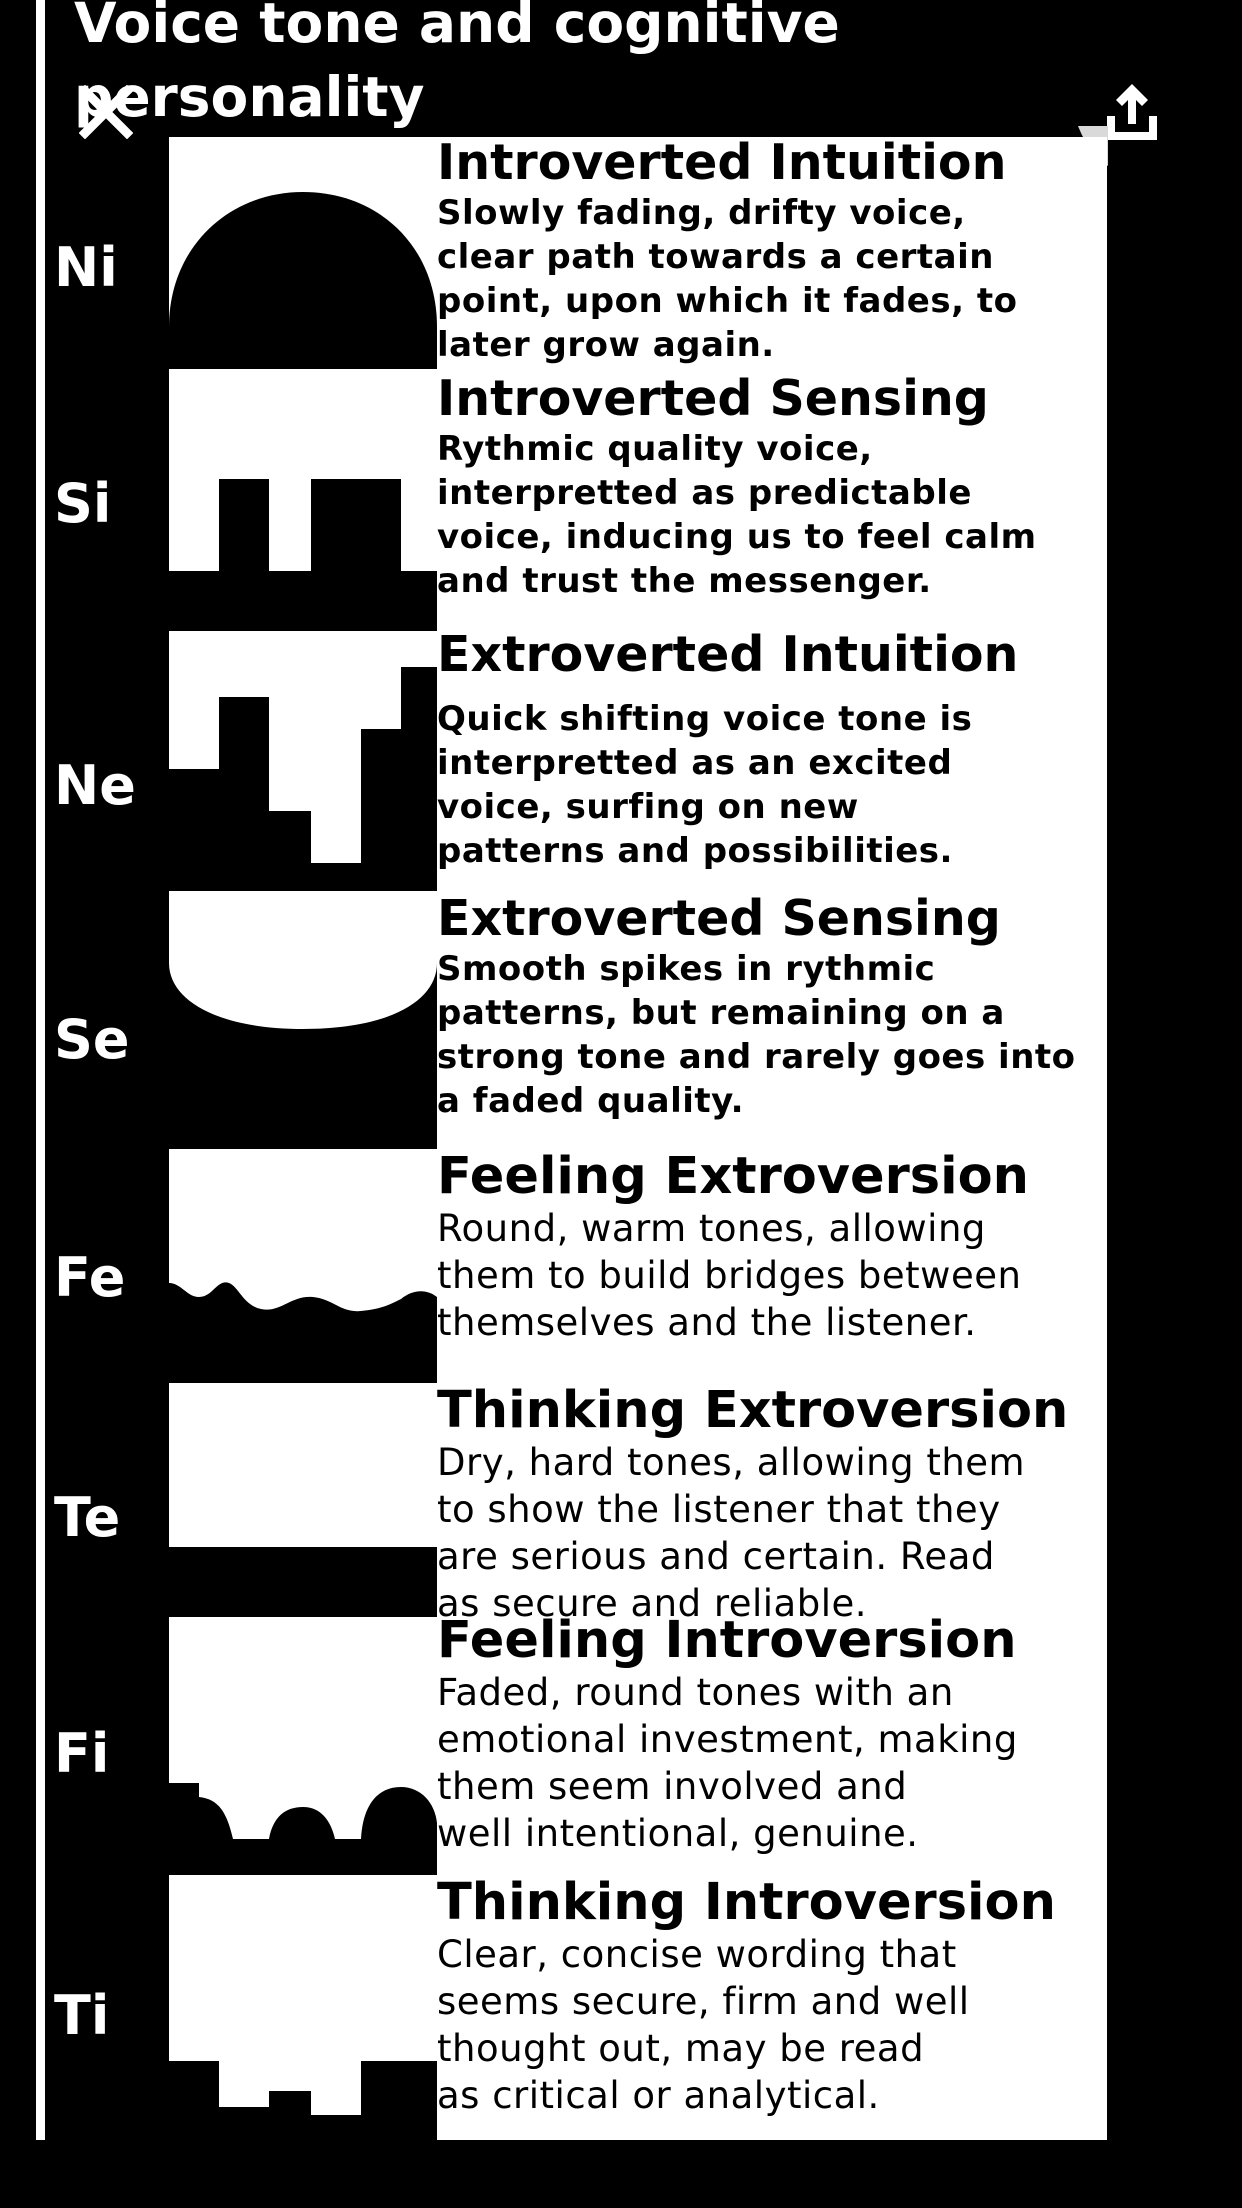 This screenshot has width=1242, height=2208. What do you see at coordinates (40, 1070) in the screenshot?
I see `left-border-line` at bounding box center [40, 1070].